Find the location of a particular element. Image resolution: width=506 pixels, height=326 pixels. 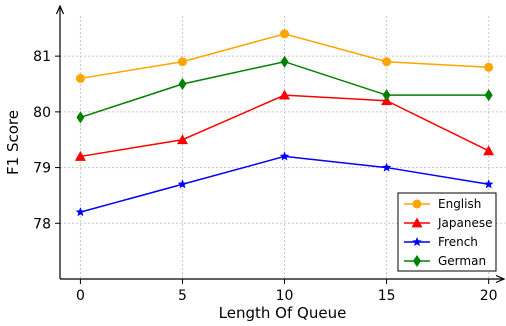

legend-item-german: German is located at coordinates (445, 261).